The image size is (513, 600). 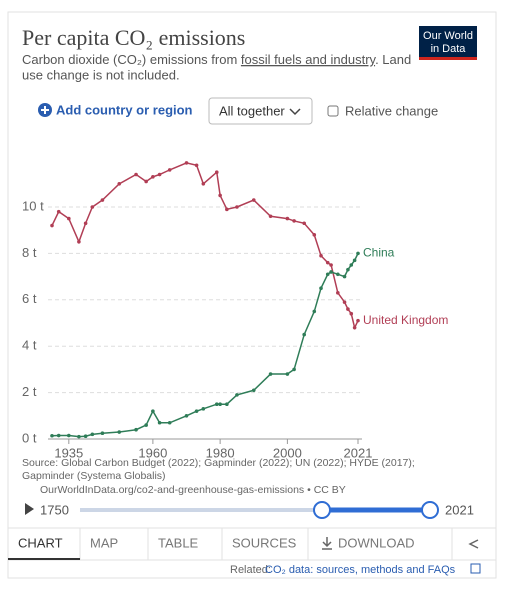 I want to click on logo-text: in Data, so click(x=449, y=49).